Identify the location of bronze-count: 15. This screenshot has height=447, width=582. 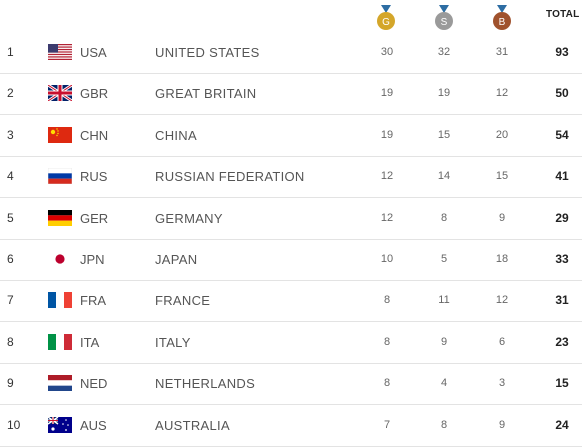
(502, 176).